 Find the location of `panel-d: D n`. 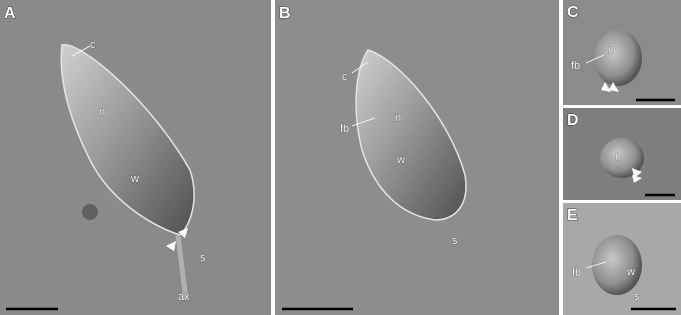

panel-d: D n is located at coordinates (622, 154).